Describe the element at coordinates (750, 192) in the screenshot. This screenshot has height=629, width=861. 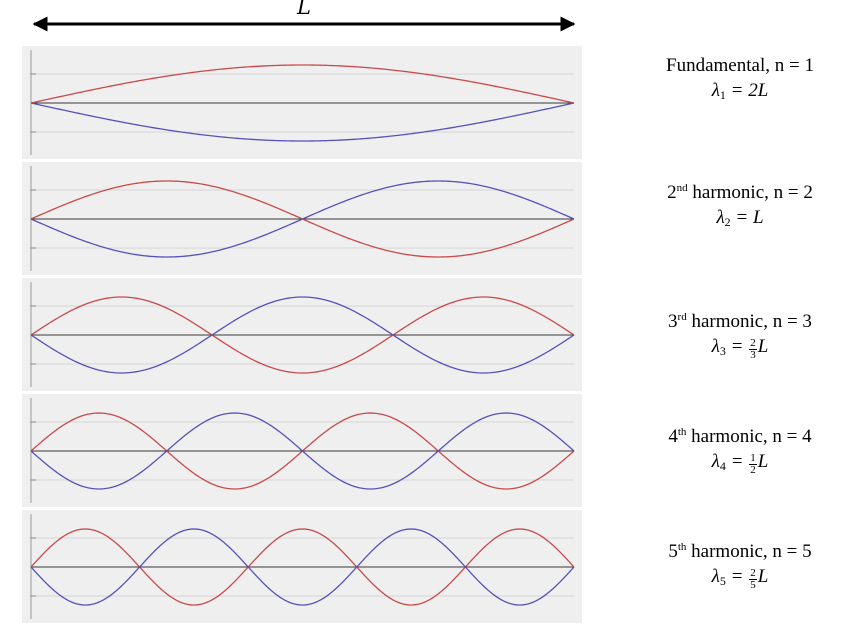
I see `harmonic-title-rest: harmonic, n = 2` at that location.